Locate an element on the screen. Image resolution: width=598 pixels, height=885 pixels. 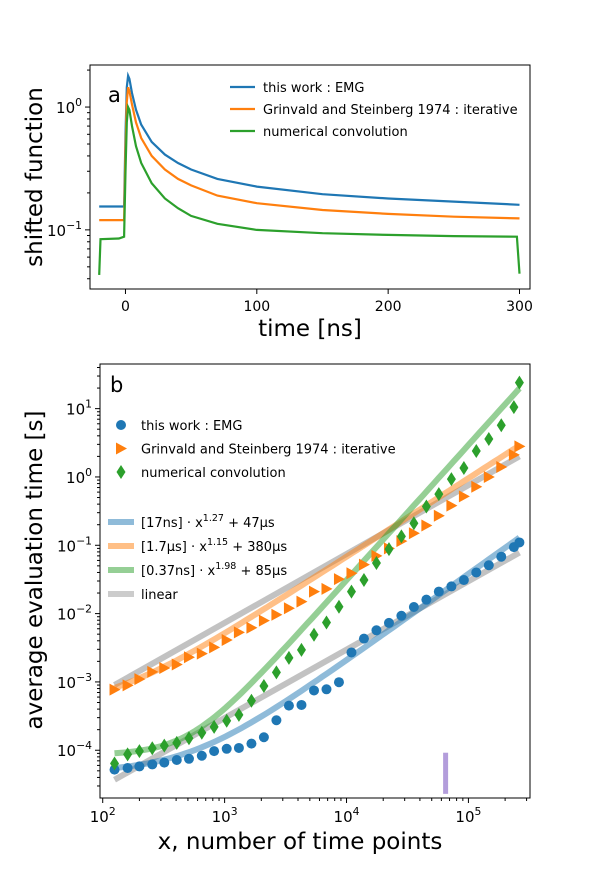
panel-b-xlabel: x, number of time points is located at coordinates (300, 842).